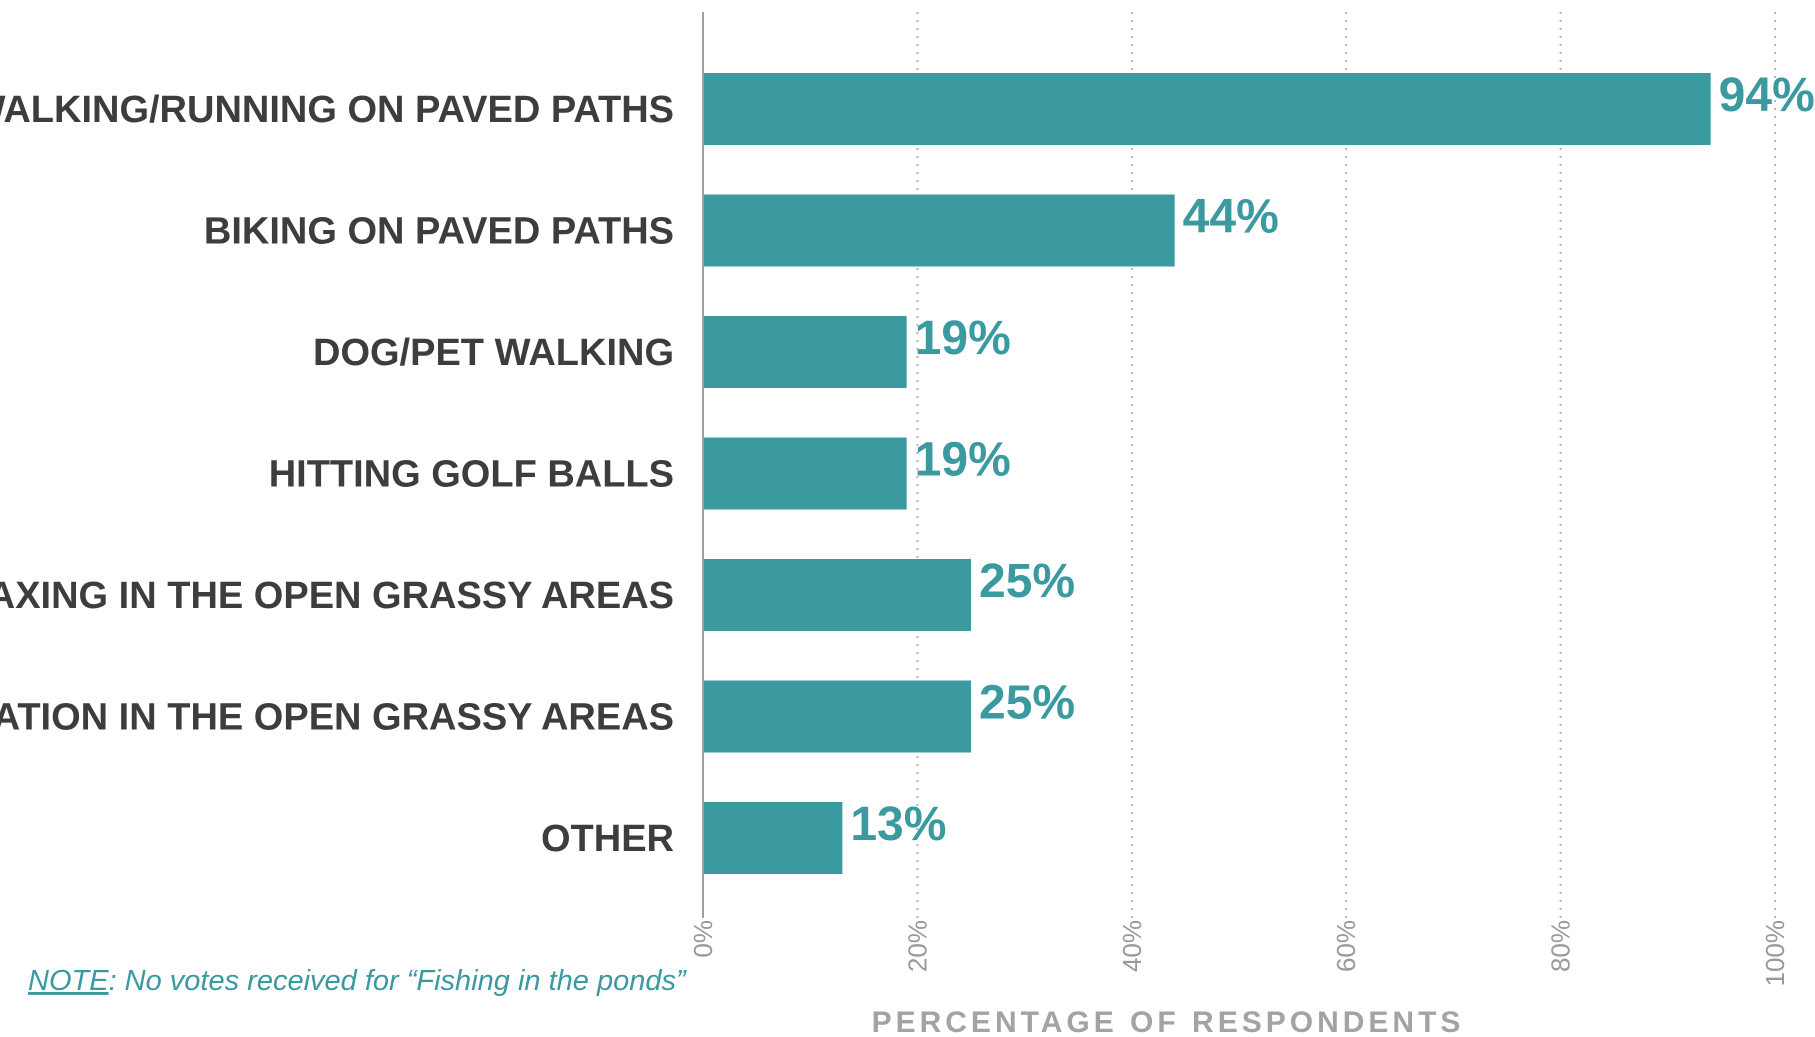 The height and width of the screenshot is (1037, 1815). Describe the element at coordinates (1239, 953) in the screenshot. I see `x-axis-ticks: 0% 20% 40% 60% 80% 100%` at that location.